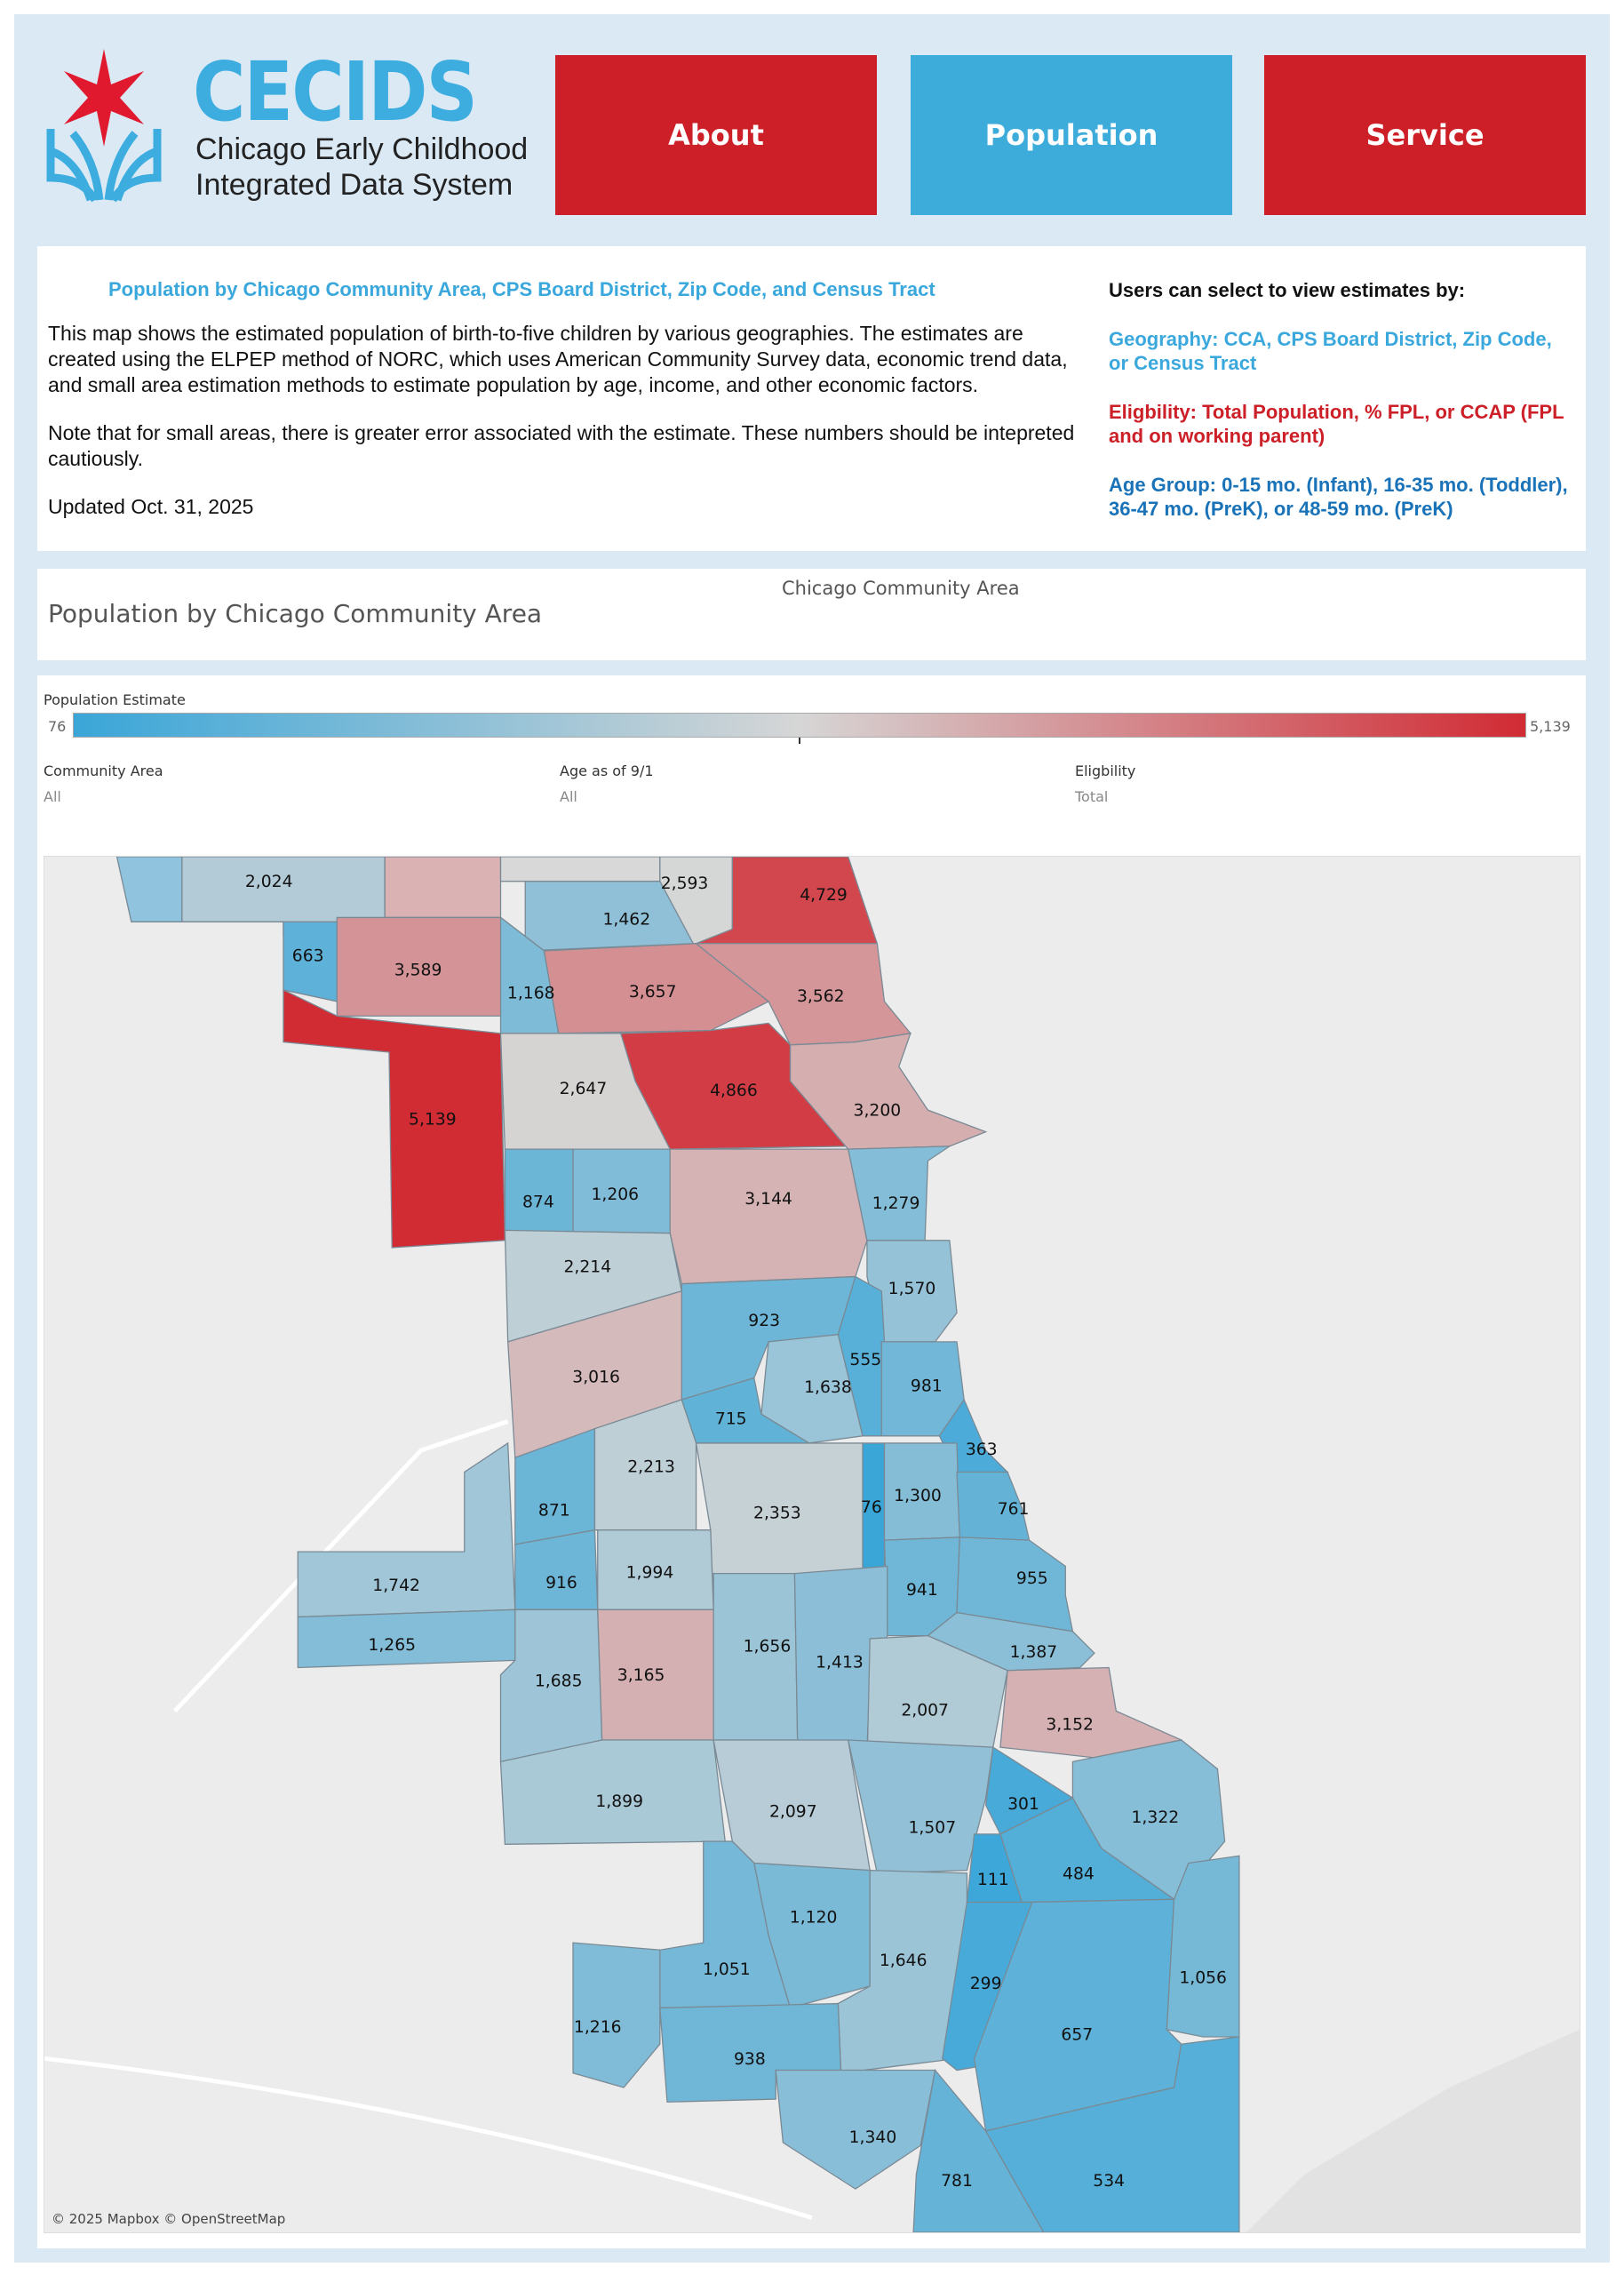 This screenshot has height=2275, width=1624. Describe the element at coordinates (619, 1801) in the screenshot. I see `area-value-label: 1,899` at that location.